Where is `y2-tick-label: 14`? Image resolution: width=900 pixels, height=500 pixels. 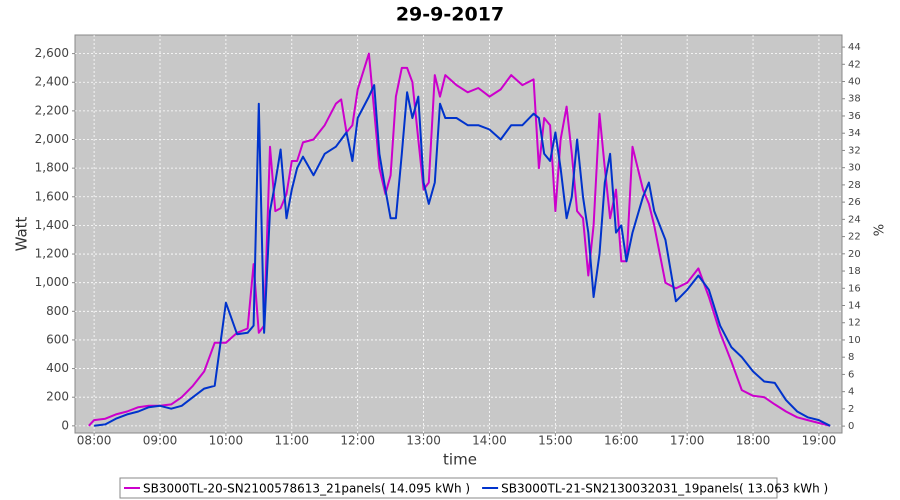
y2-tick-label: 14 is located at coordinates (854, 306).